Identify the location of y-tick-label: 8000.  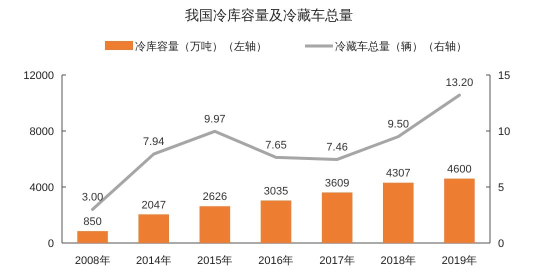
(42, 132).